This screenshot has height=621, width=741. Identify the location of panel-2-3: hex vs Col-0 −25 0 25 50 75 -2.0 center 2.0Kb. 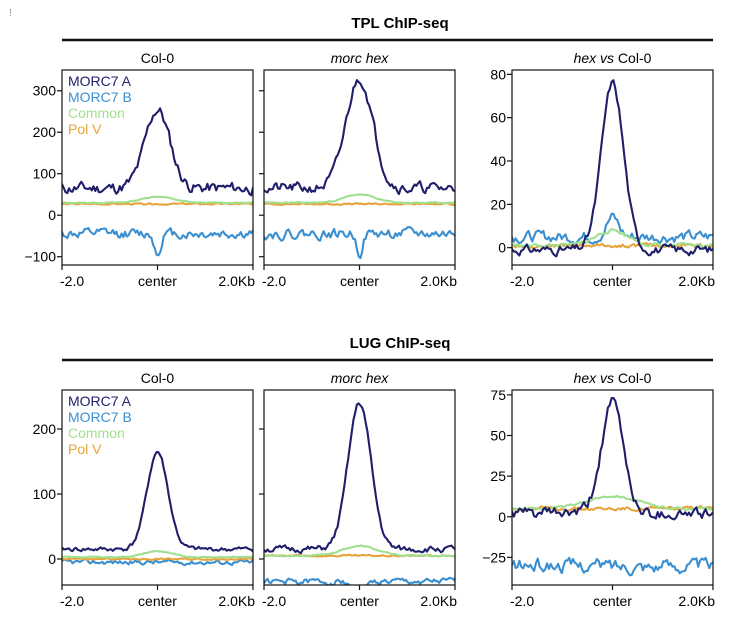
(598, 489).